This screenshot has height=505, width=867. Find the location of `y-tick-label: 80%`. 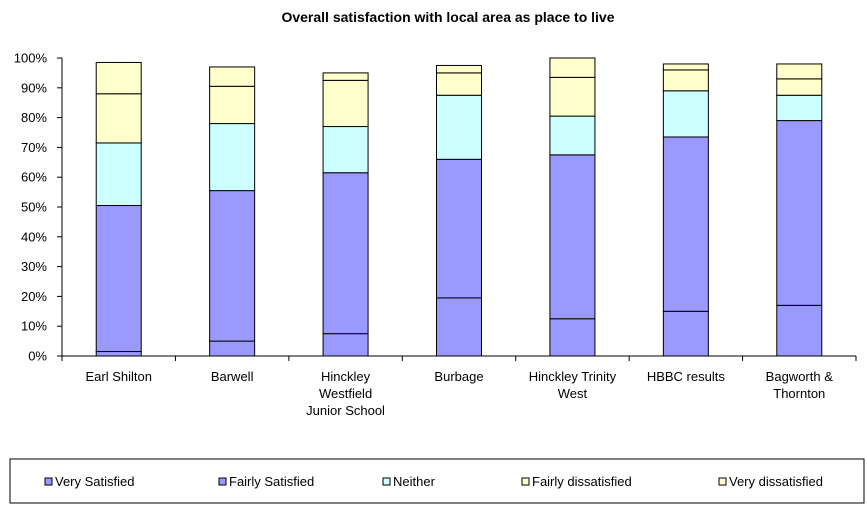

y-tick-label: 80% is located at coordinates (34, 117).